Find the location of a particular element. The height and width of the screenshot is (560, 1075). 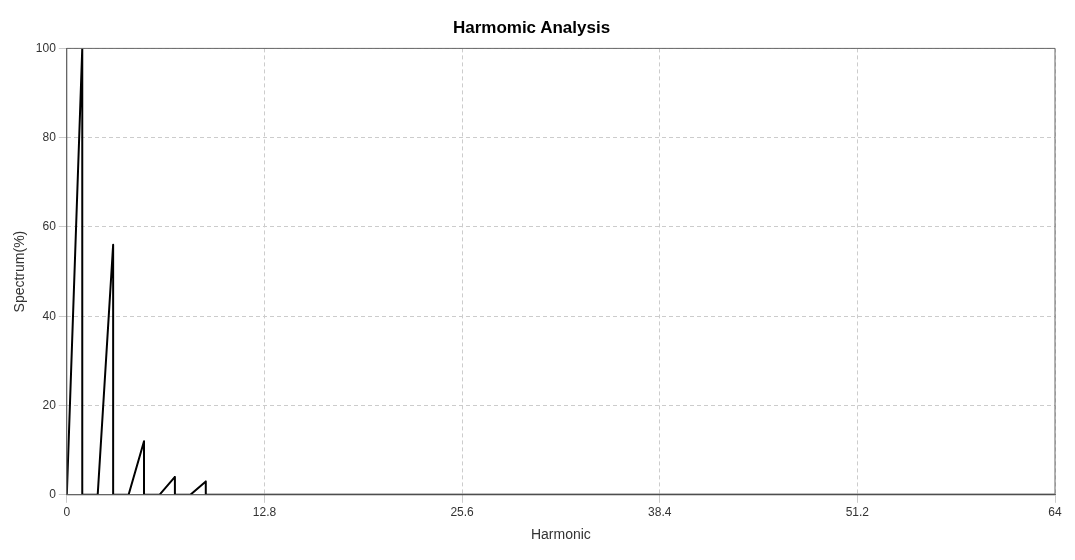

y-tick-label: 80 is located at coordinates (49, 136).